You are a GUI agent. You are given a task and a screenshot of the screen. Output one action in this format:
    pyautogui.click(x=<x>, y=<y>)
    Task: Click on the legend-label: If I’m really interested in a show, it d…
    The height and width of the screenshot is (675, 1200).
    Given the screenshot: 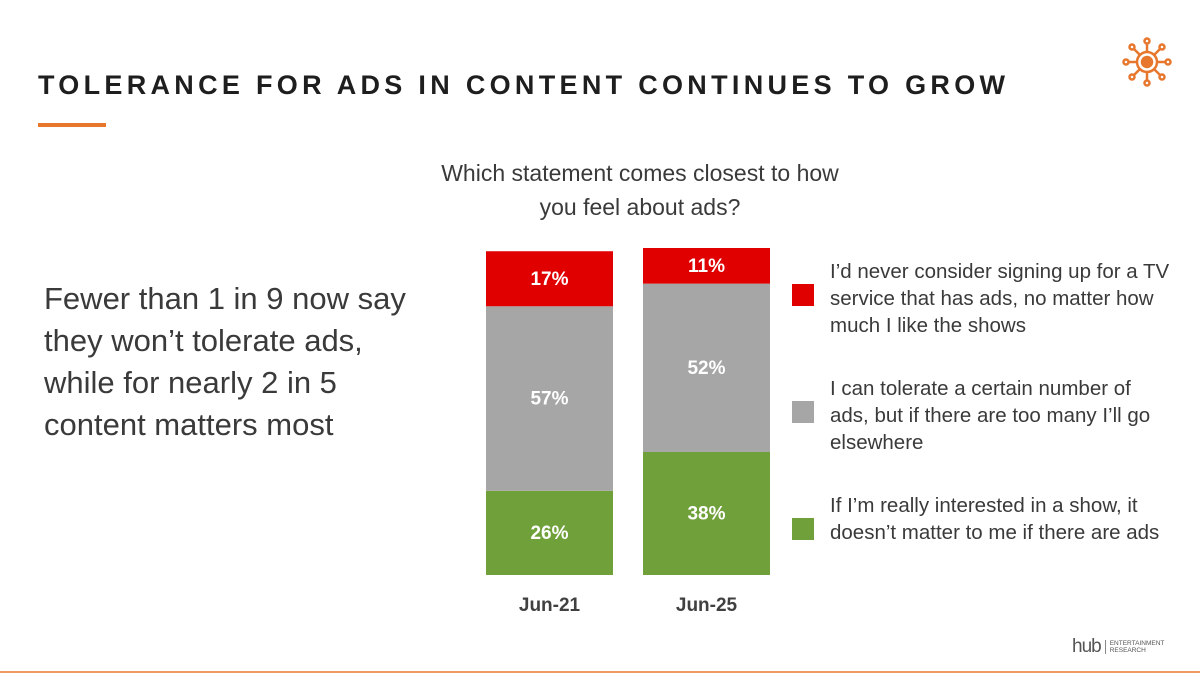 What is the action you would take?
    pyautogui.click(x=995, y=519)
    